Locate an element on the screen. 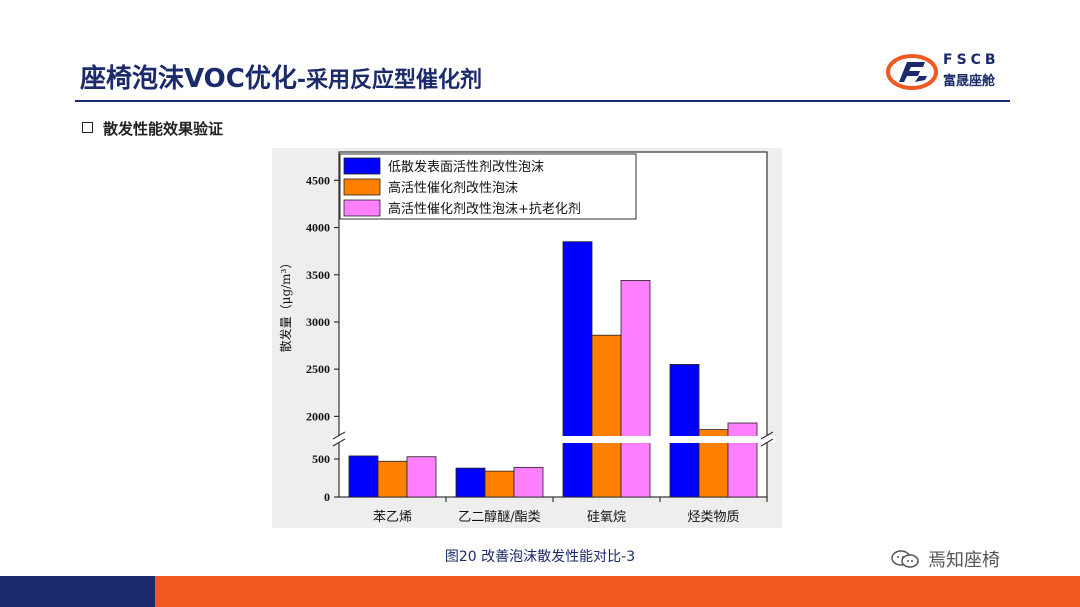  checkbox-bullet-icon is located at coordinates (87, 127).